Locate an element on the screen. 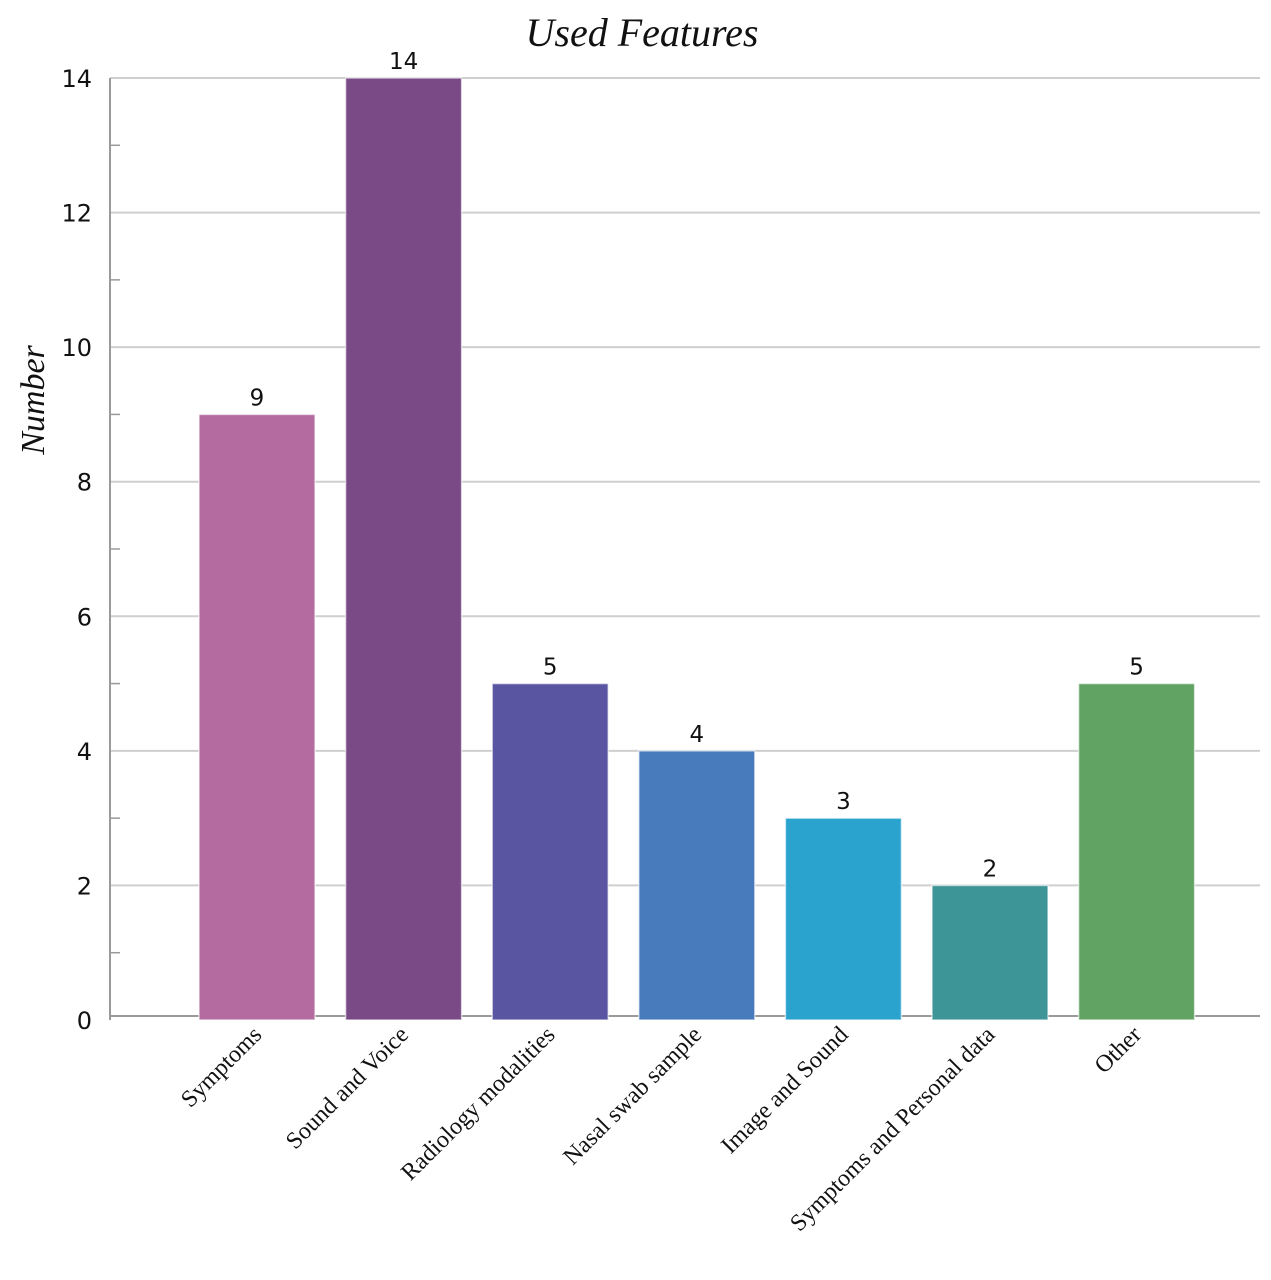 The width and height of the screenshot is (1271, 1280). x-tick-label: Image and Sound is located at coordinates (784, 1090).